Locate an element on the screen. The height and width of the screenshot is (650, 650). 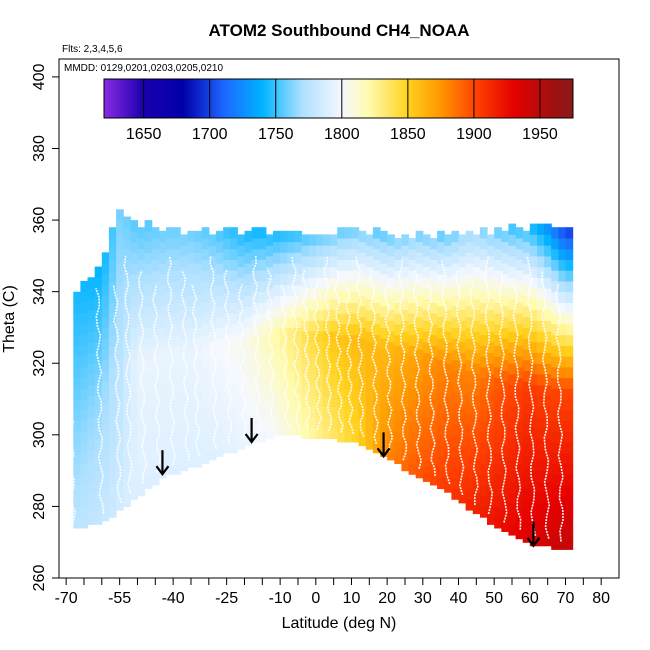
x-tick-label: 80 is located at coordinates (601, 598).